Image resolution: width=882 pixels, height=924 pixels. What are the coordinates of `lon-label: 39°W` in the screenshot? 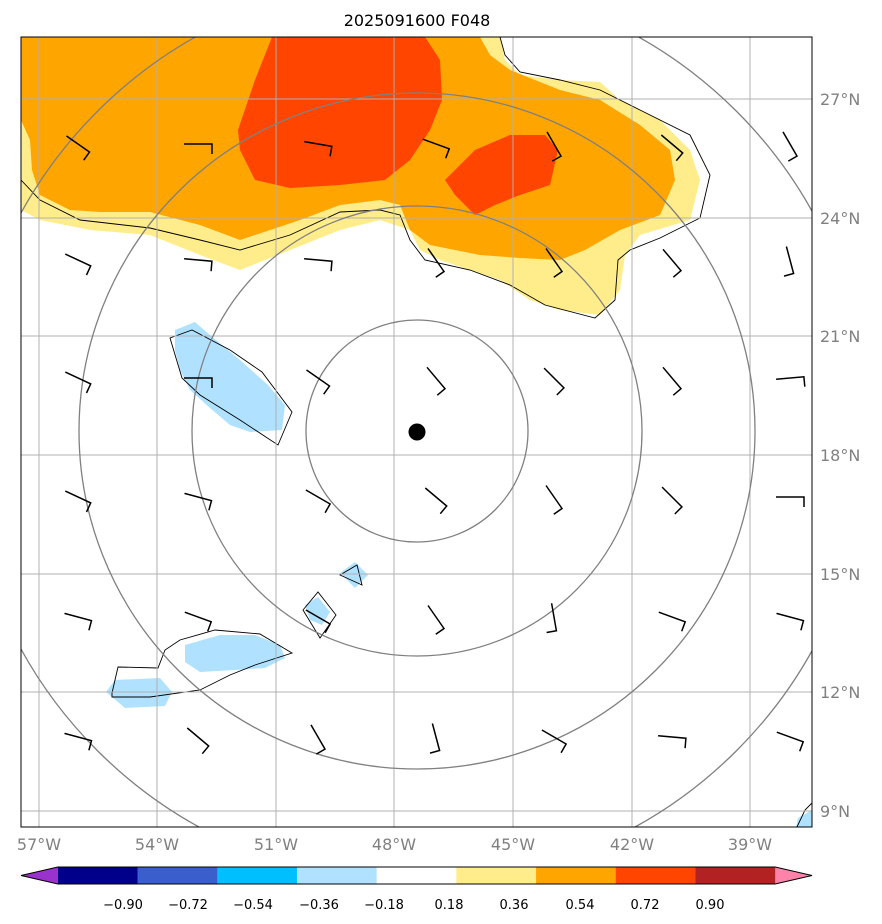 It's located at (750, 844).